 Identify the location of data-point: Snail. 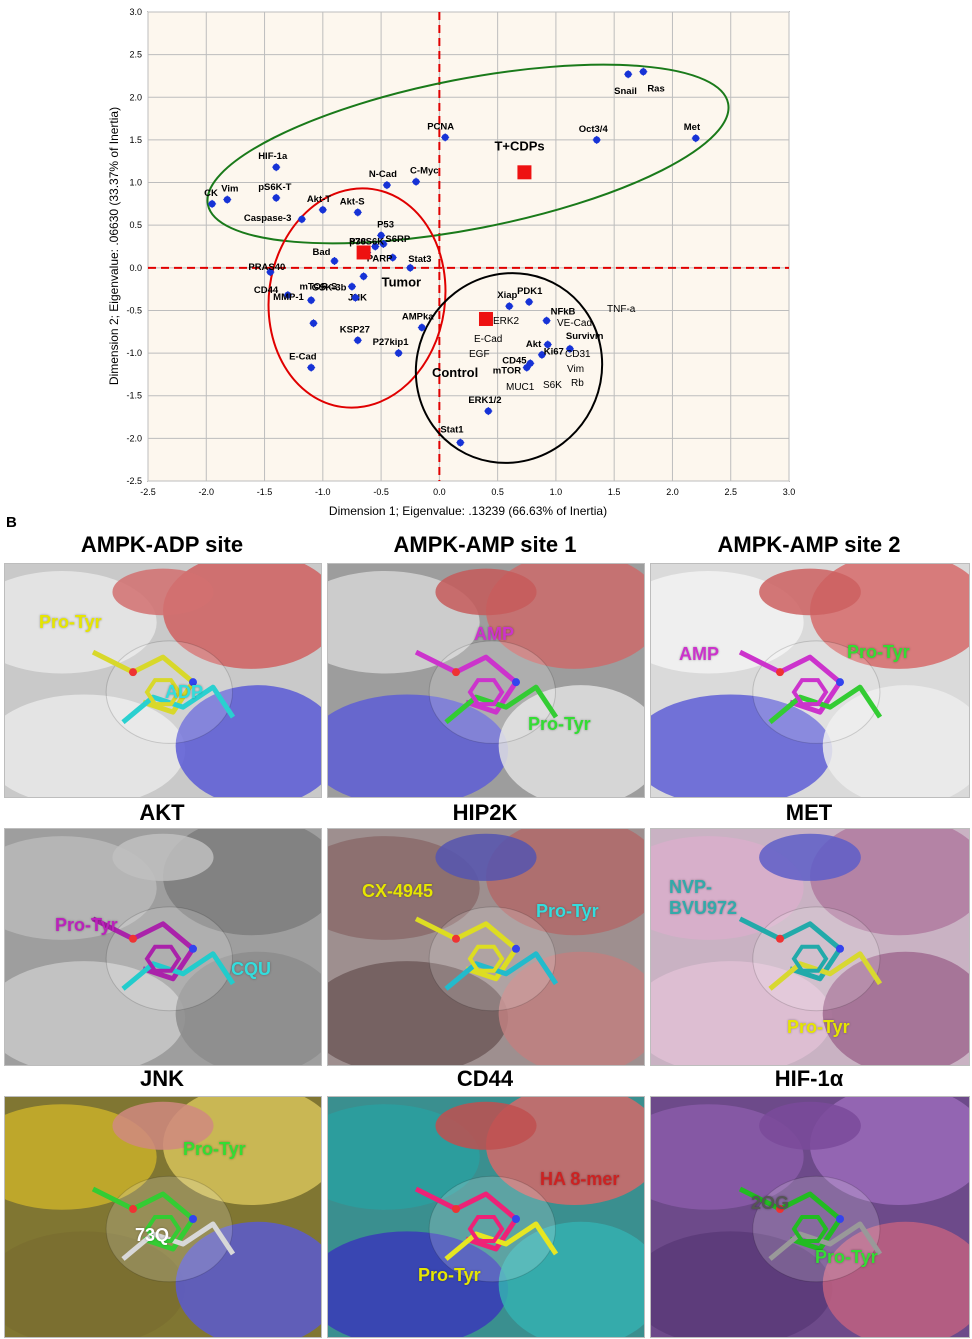
(625, 83).